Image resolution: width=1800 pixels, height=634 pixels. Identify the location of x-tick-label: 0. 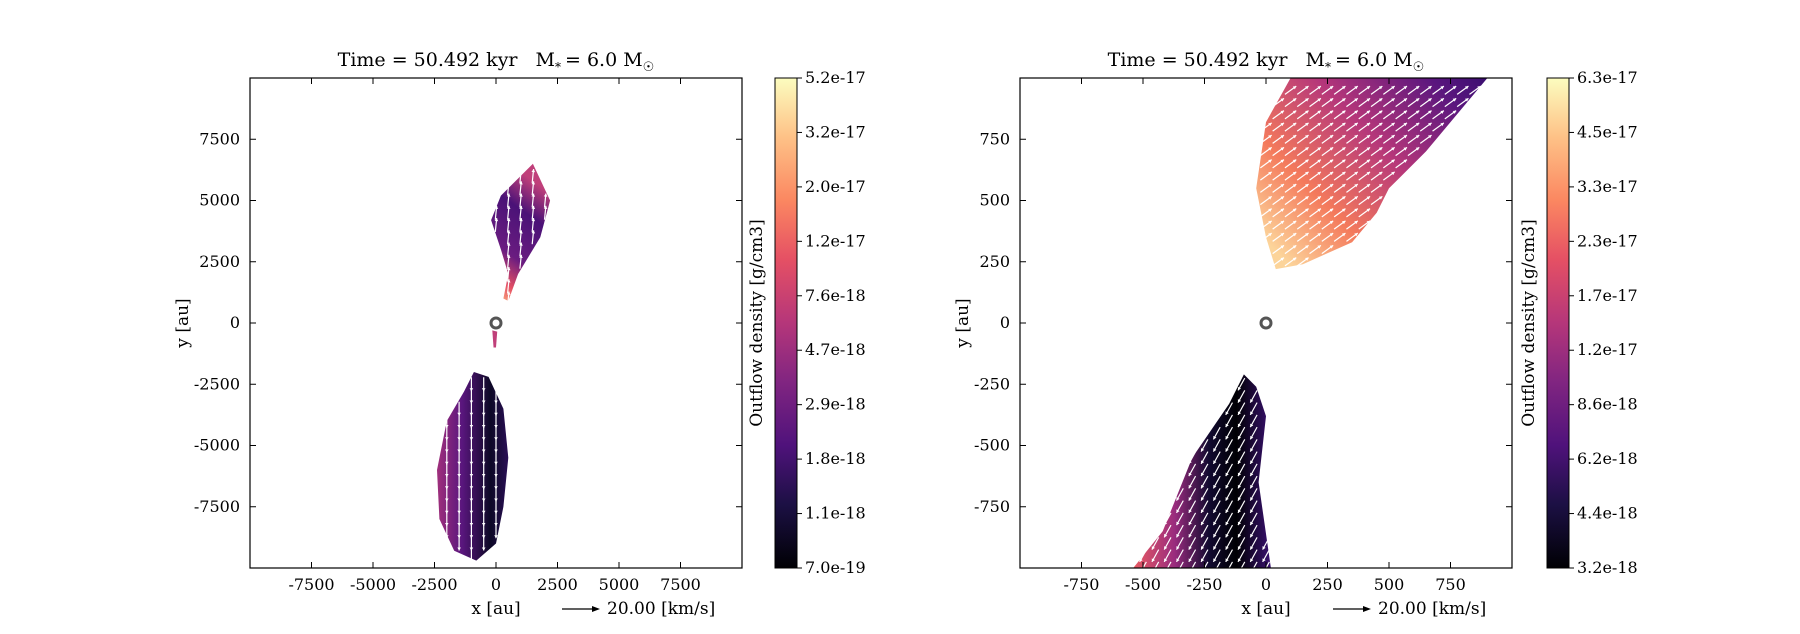
(496, 584).